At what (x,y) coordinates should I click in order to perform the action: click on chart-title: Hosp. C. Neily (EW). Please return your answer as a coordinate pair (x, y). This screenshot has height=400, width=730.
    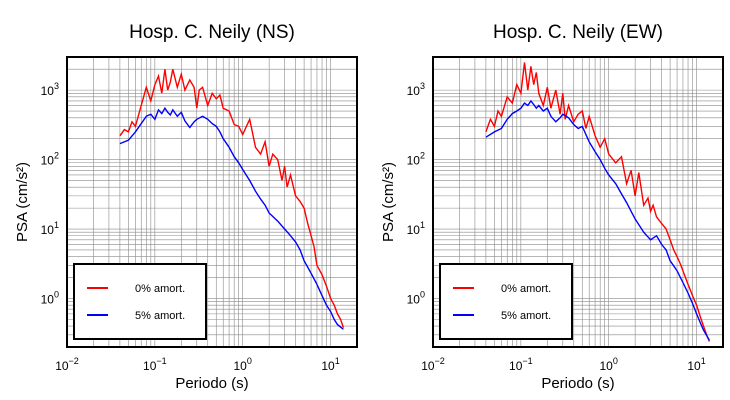
    Looking at the image, I should click on (578, 32).